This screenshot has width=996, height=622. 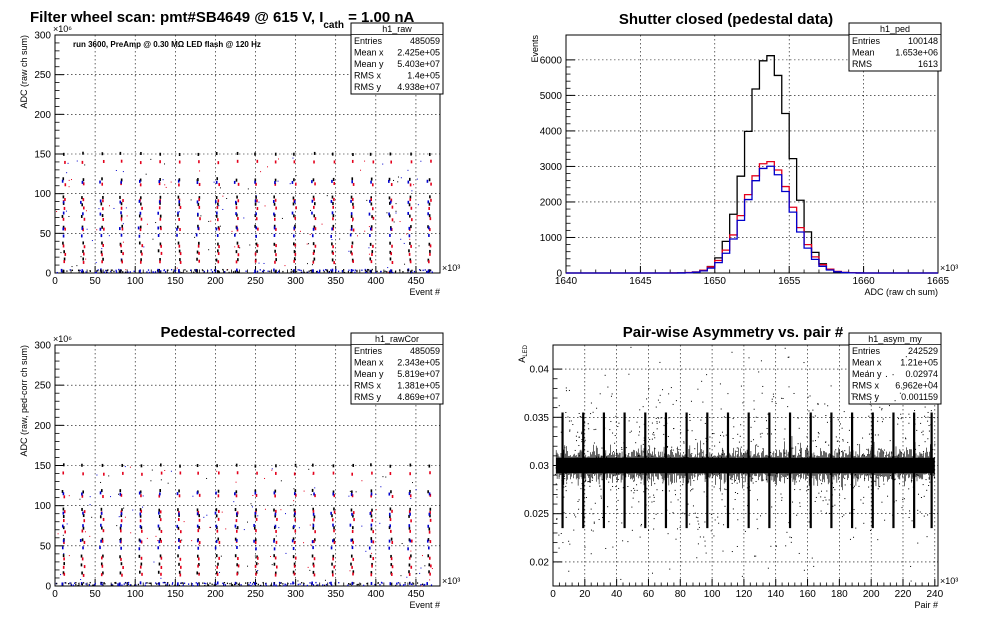 I want to click on stats-value: 2.343e+05, so click(x=418, y=363).